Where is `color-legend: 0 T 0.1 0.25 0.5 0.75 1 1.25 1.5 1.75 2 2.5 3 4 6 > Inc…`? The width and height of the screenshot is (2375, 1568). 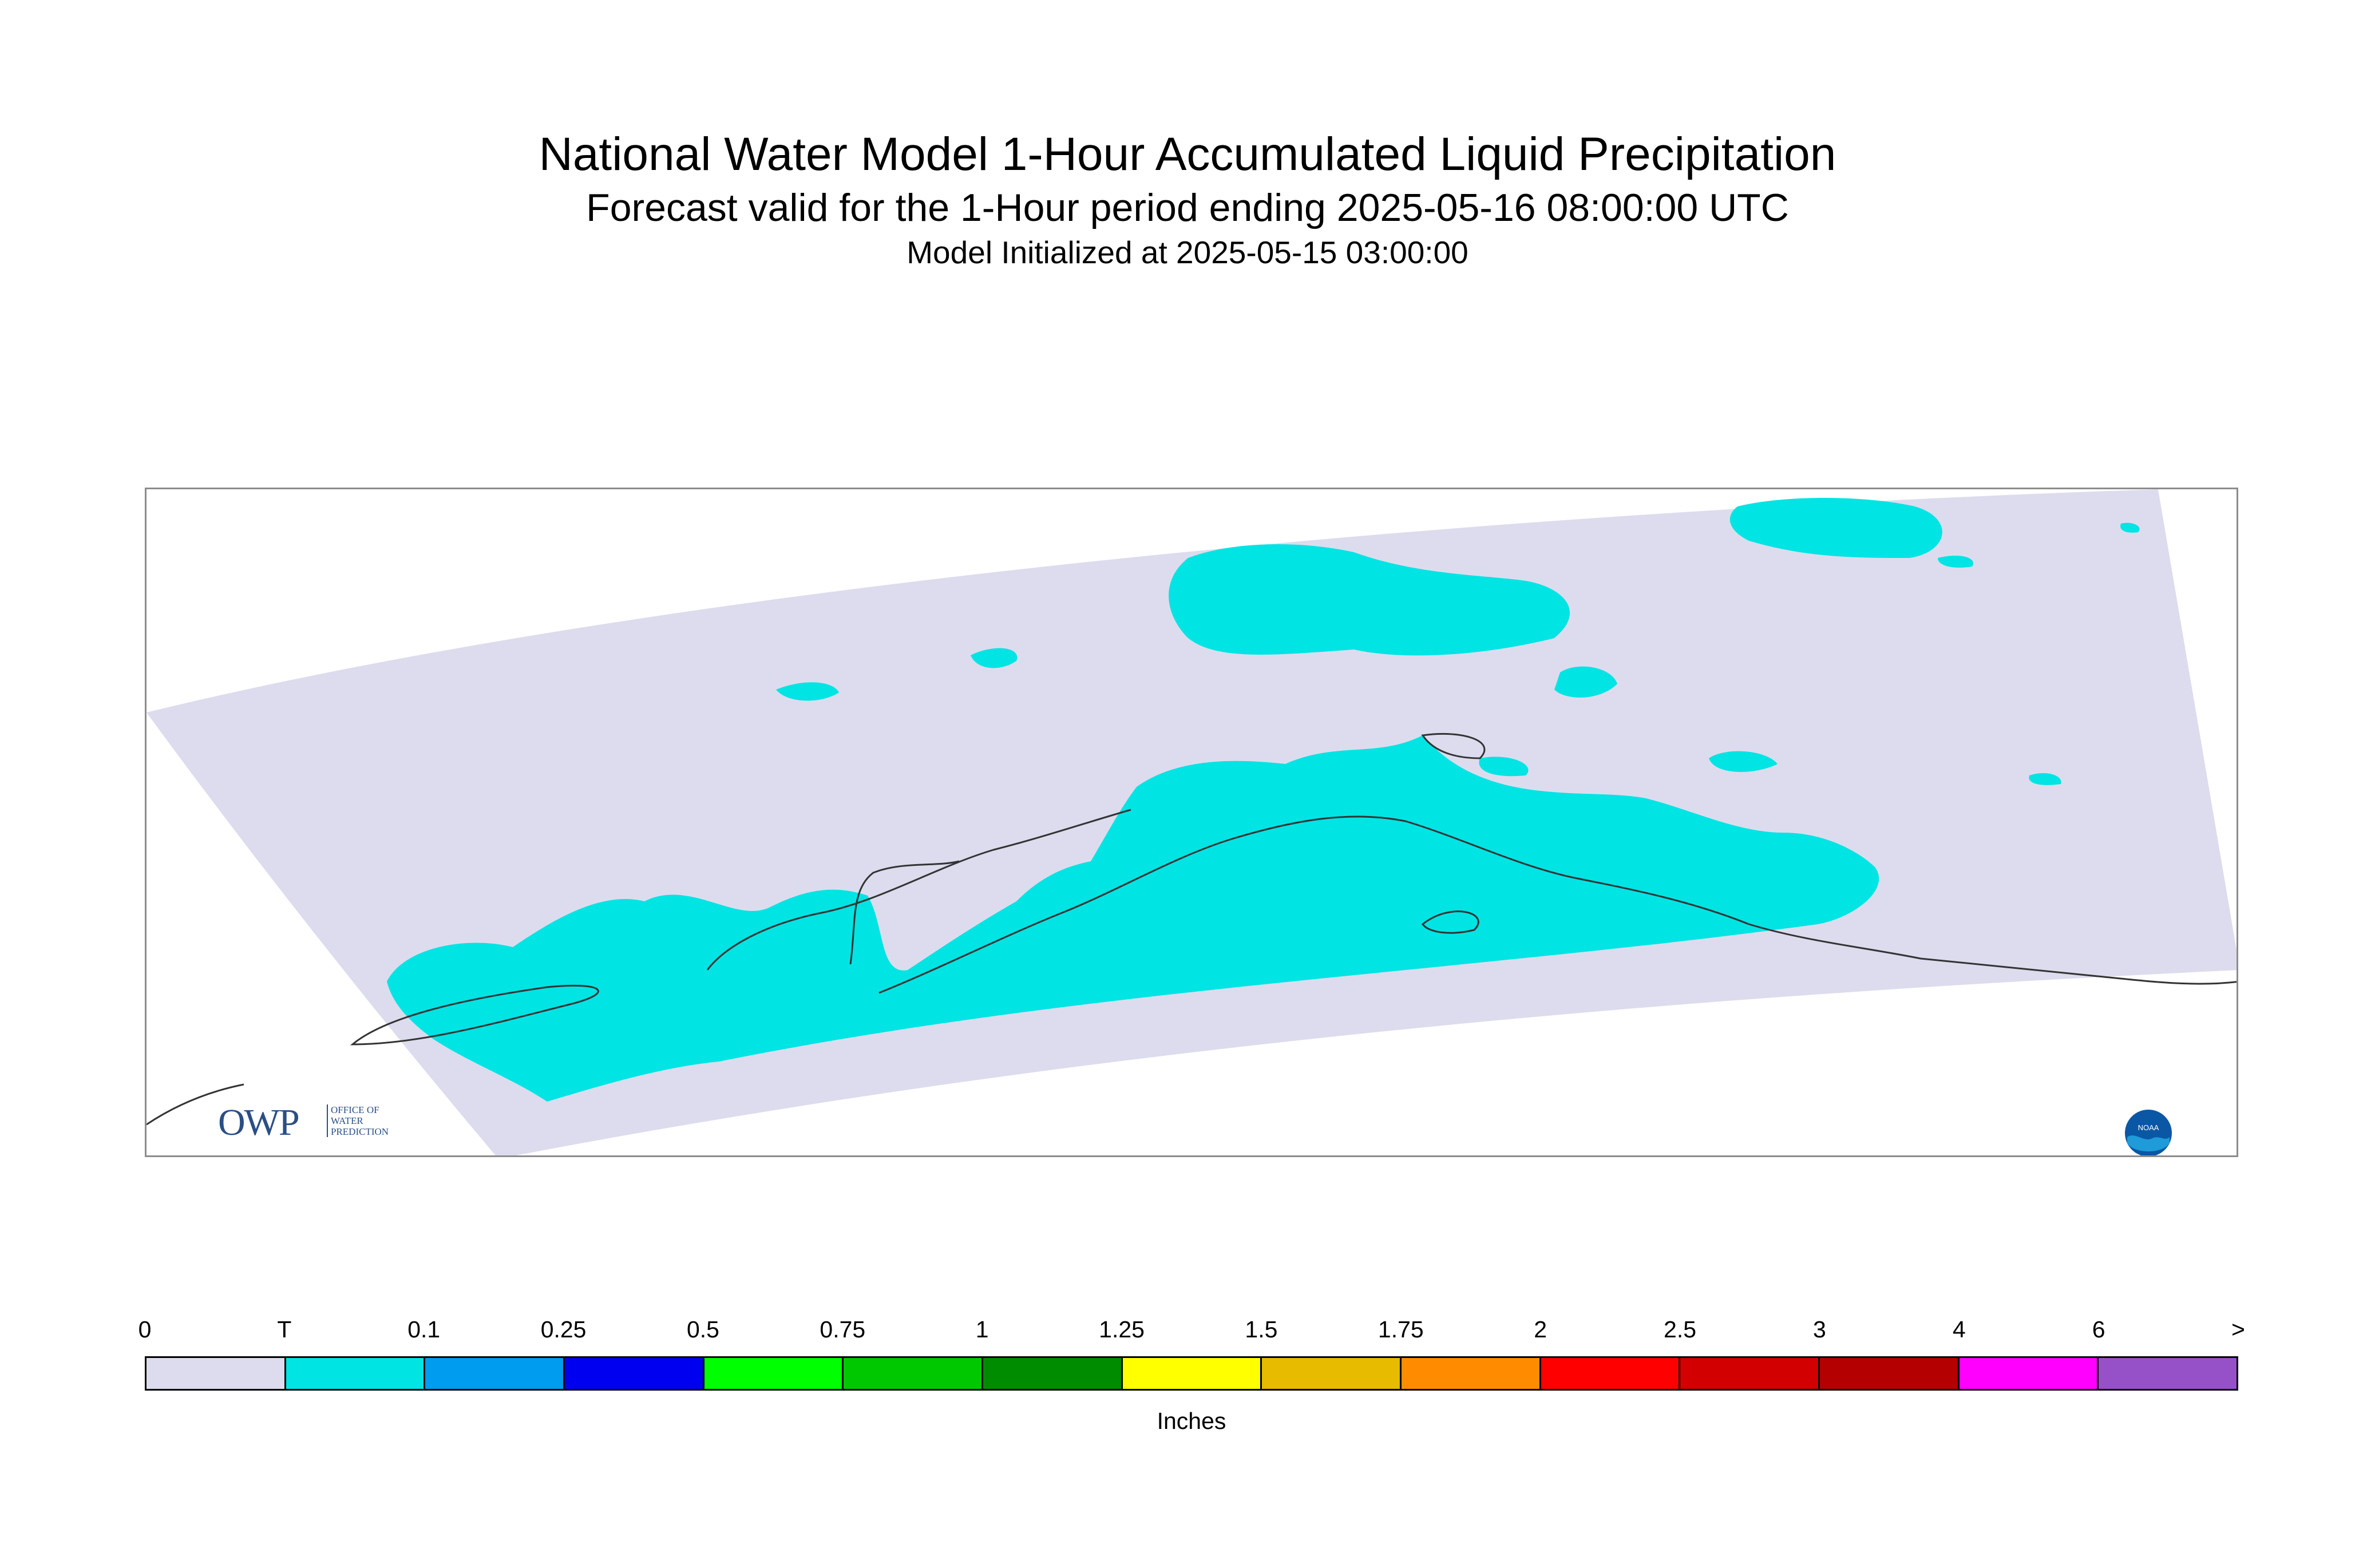 color-legend: 0 T 0.1 0.25 0.5 0.75 1 1.25 1.5 1.75 2 2.5 3 4 6 > Inc… is located at coordinates (1191, 1379).